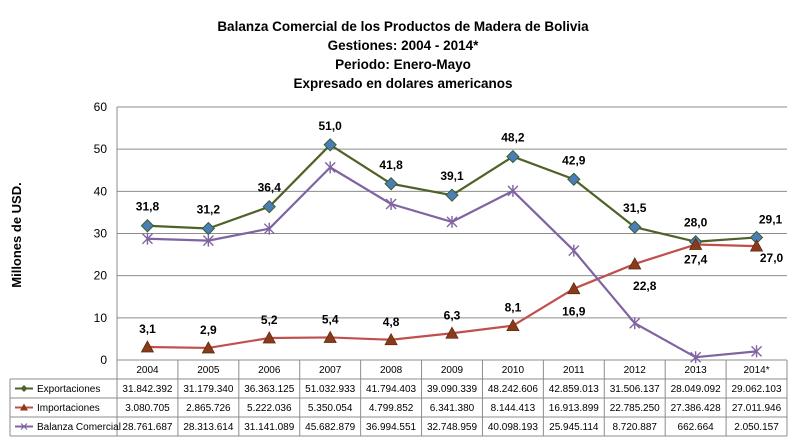  Describe the element at coordinates (269, 389) in the screenshot. I see `table-cell-0-2: 36.363.125` at that location.